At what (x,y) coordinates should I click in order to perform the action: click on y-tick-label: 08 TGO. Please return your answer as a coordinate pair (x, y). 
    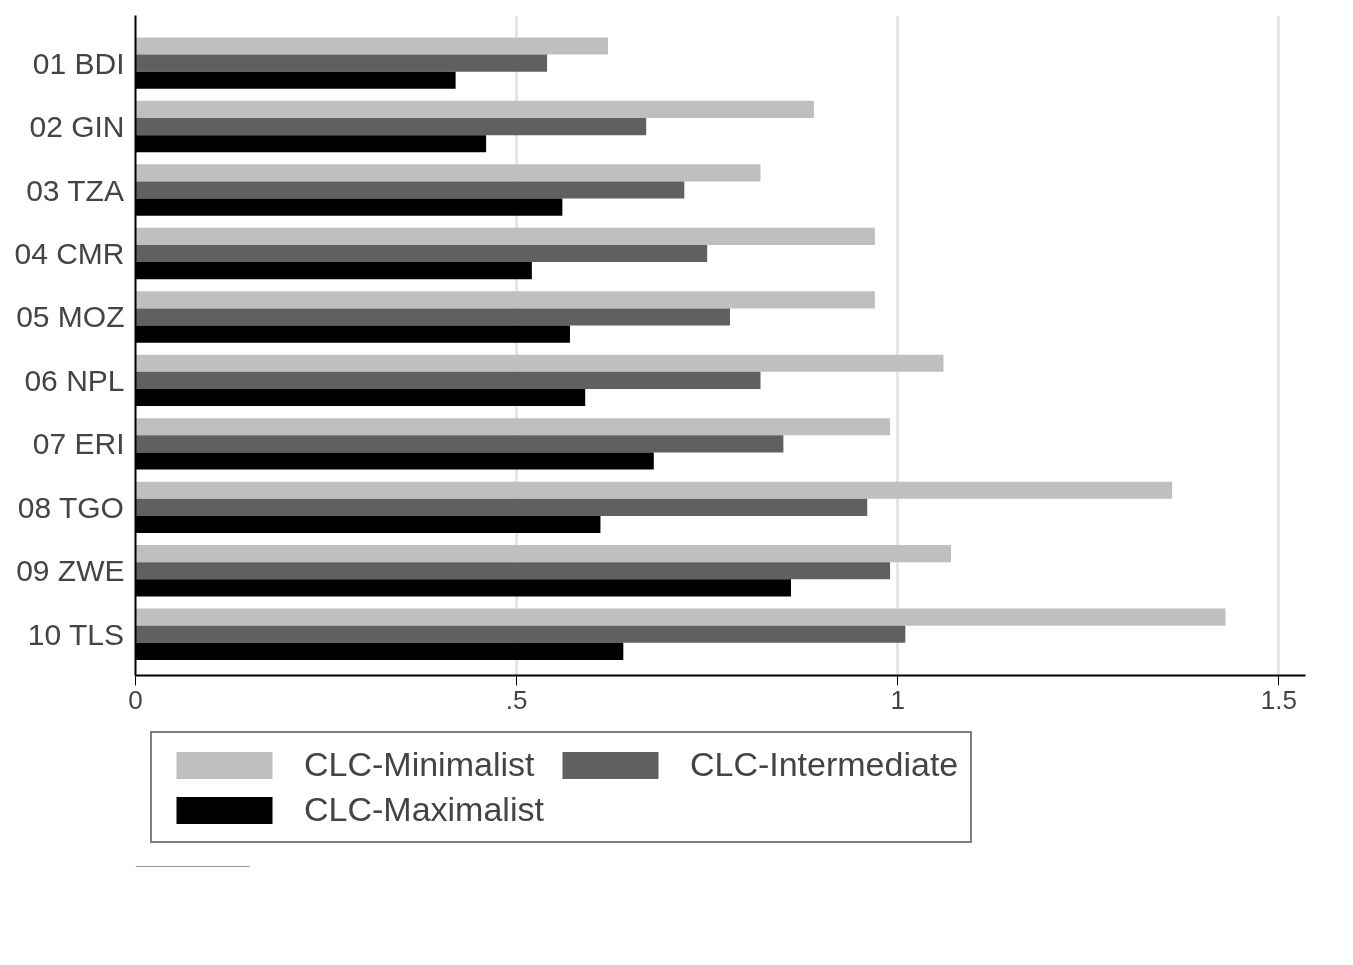
    Looking at the image, I should click on (70, 507).